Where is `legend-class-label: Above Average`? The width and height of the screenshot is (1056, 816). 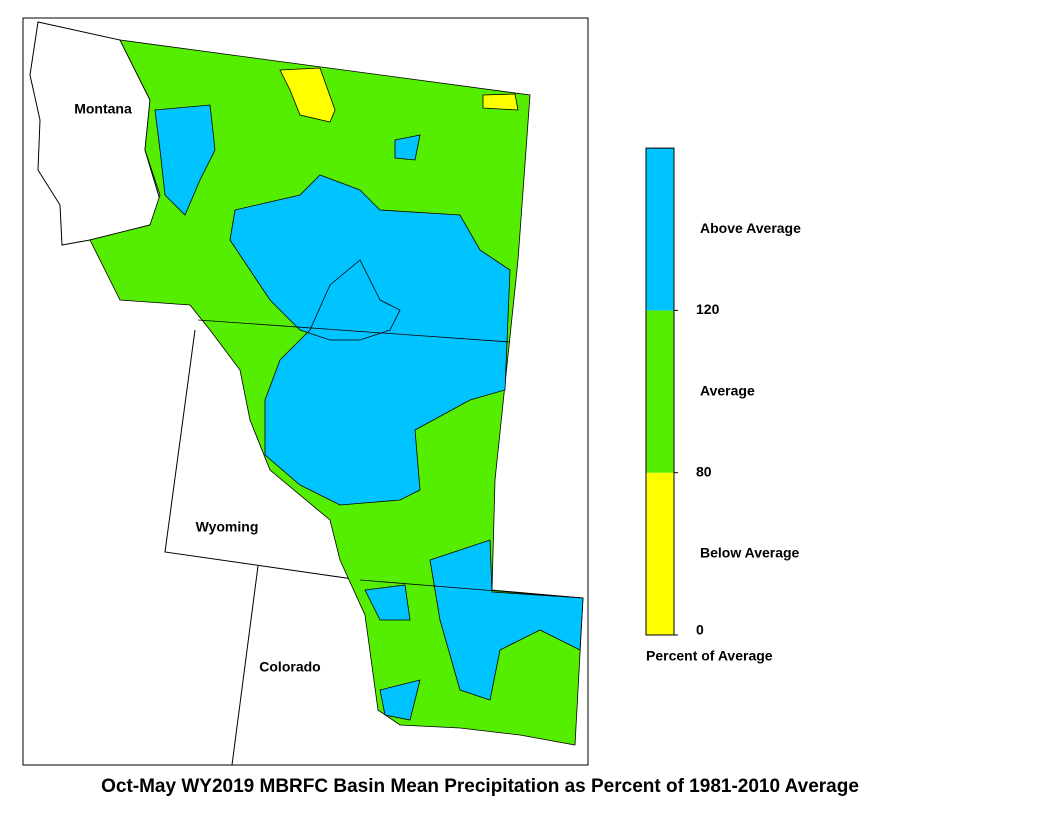 legend-class-label: Above Average is located at coordinates (750, 228).